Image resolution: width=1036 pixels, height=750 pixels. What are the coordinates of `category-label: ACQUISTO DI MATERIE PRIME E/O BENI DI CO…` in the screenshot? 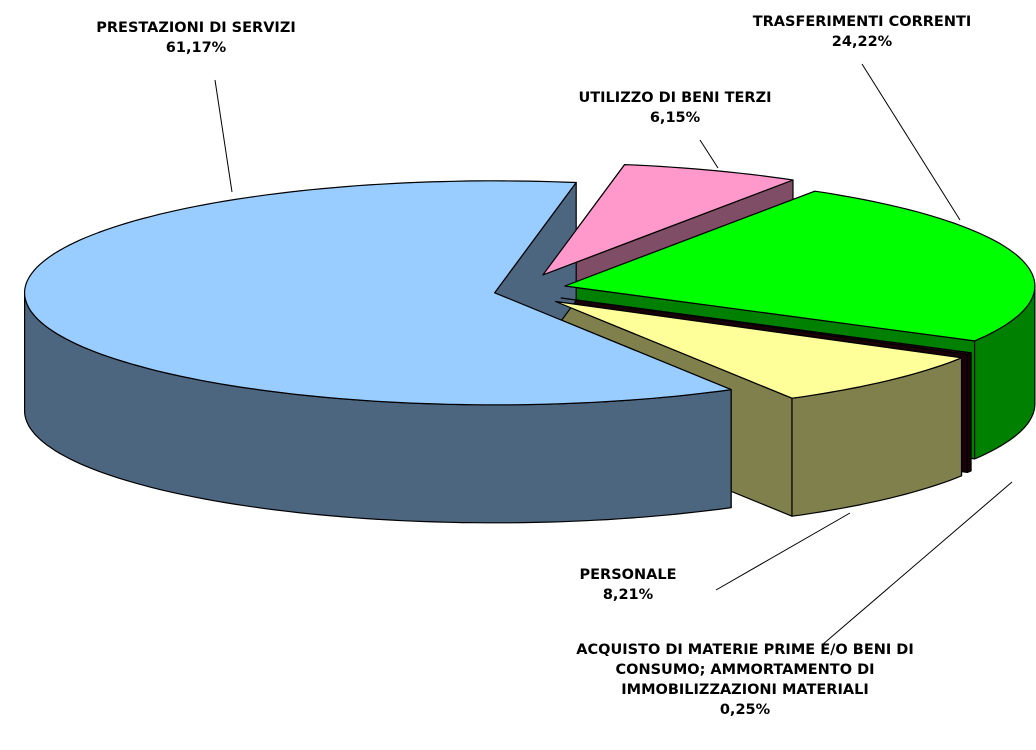 It's located at (745, 670).